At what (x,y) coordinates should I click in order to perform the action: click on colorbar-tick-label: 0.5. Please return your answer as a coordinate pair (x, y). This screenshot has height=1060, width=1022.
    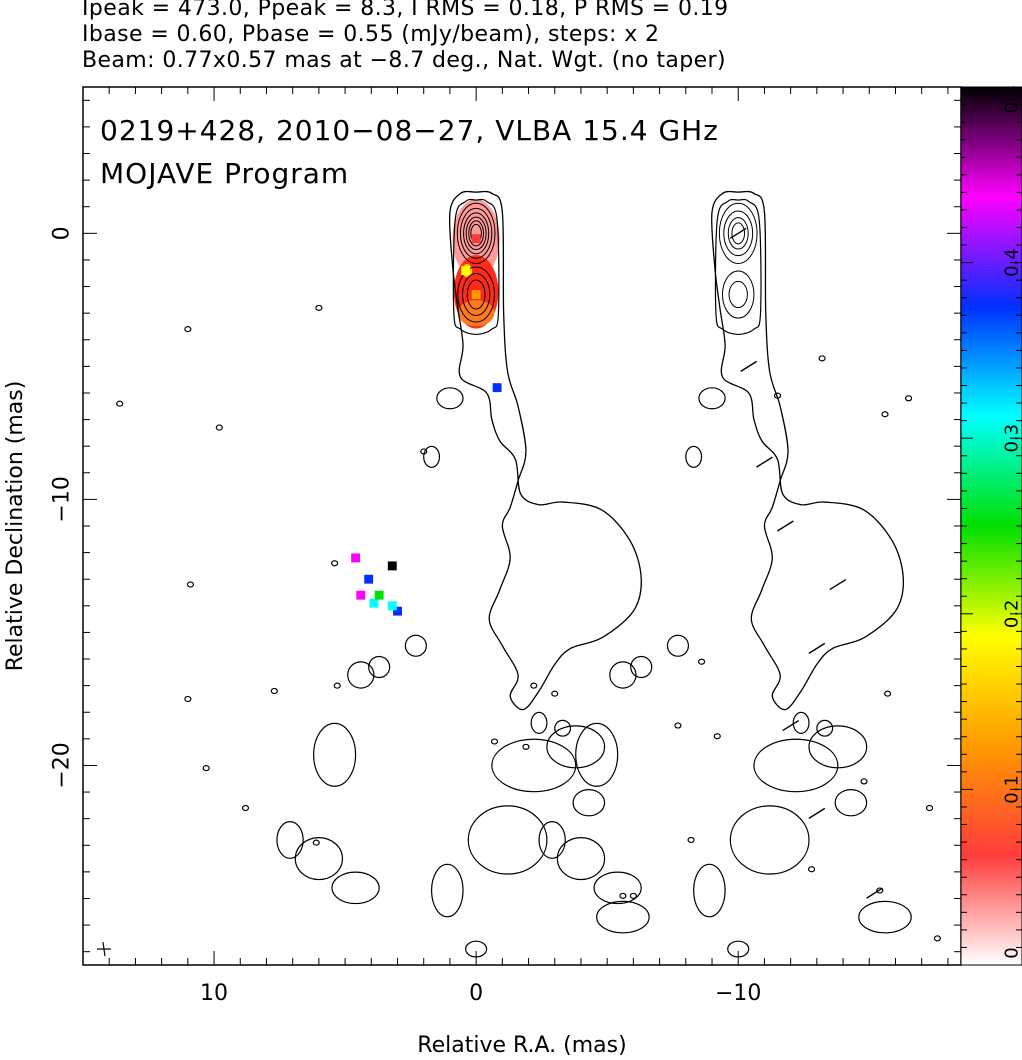
    Looking at the image, I should click on (1012, 99).